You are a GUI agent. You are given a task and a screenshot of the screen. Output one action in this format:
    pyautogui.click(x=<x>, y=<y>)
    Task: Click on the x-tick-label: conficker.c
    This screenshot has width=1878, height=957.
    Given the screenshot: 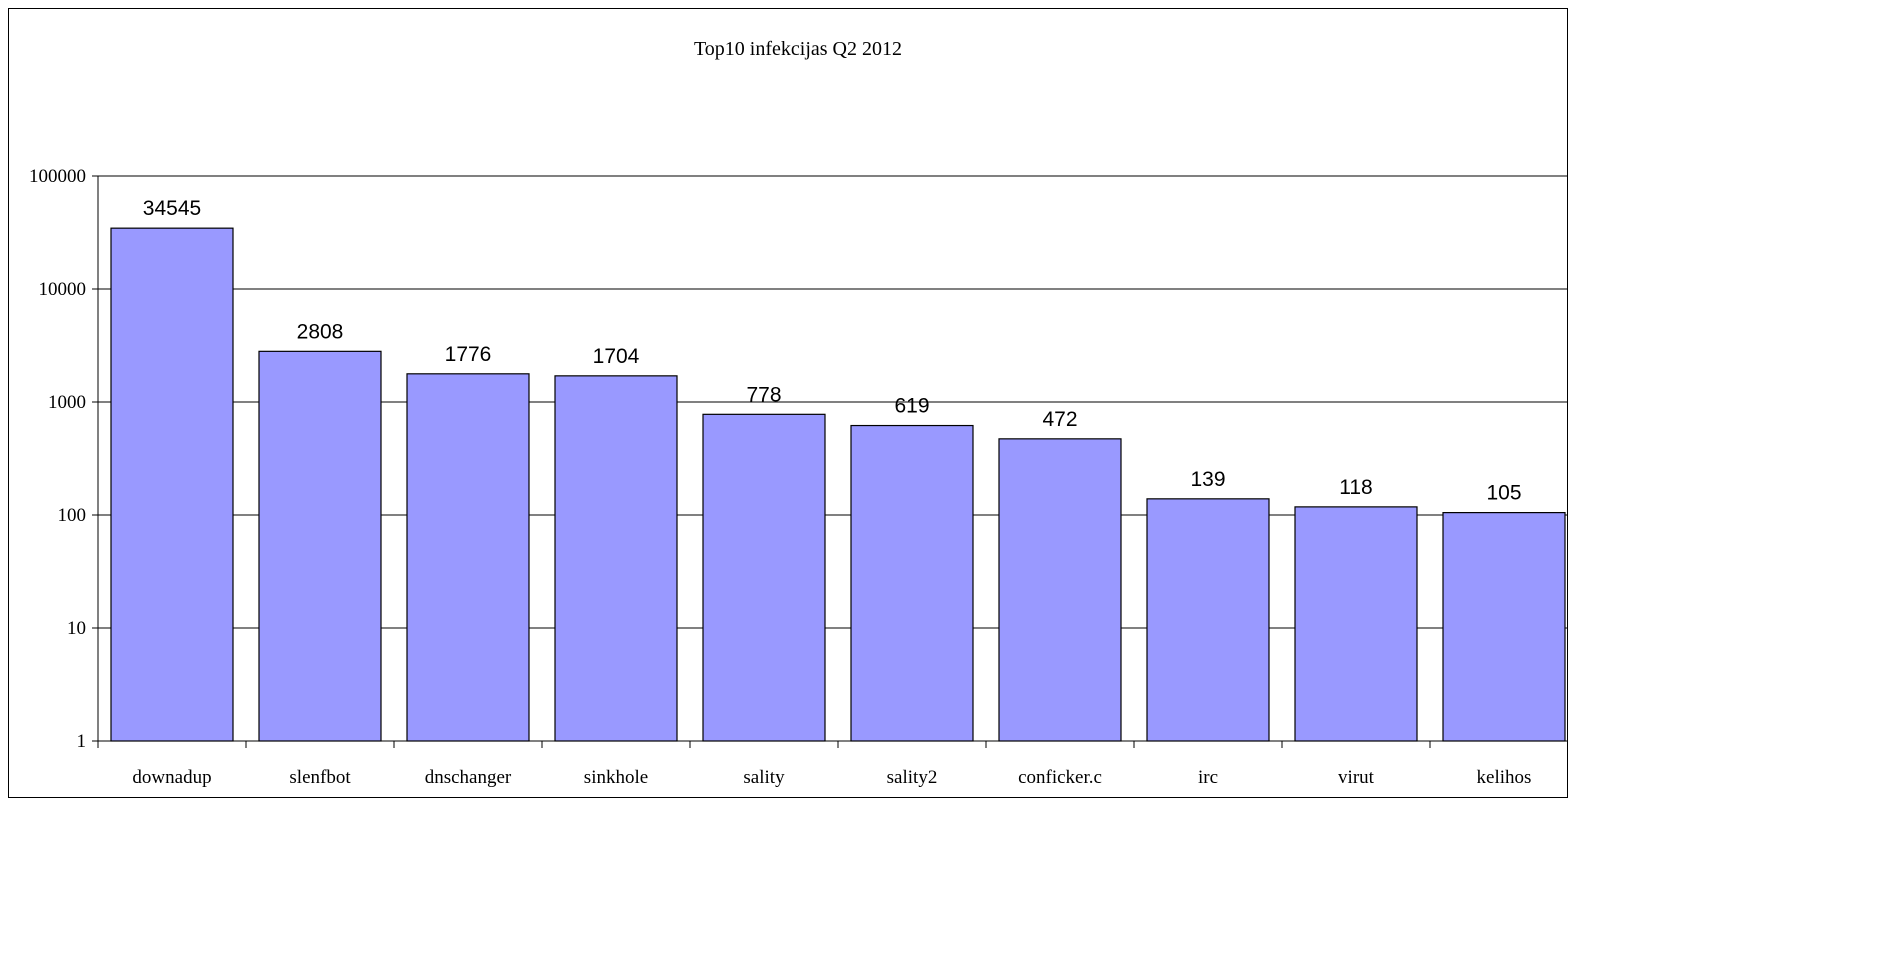 What is the action you would take?
    pyautogui.click(x=1060, y=777)
    